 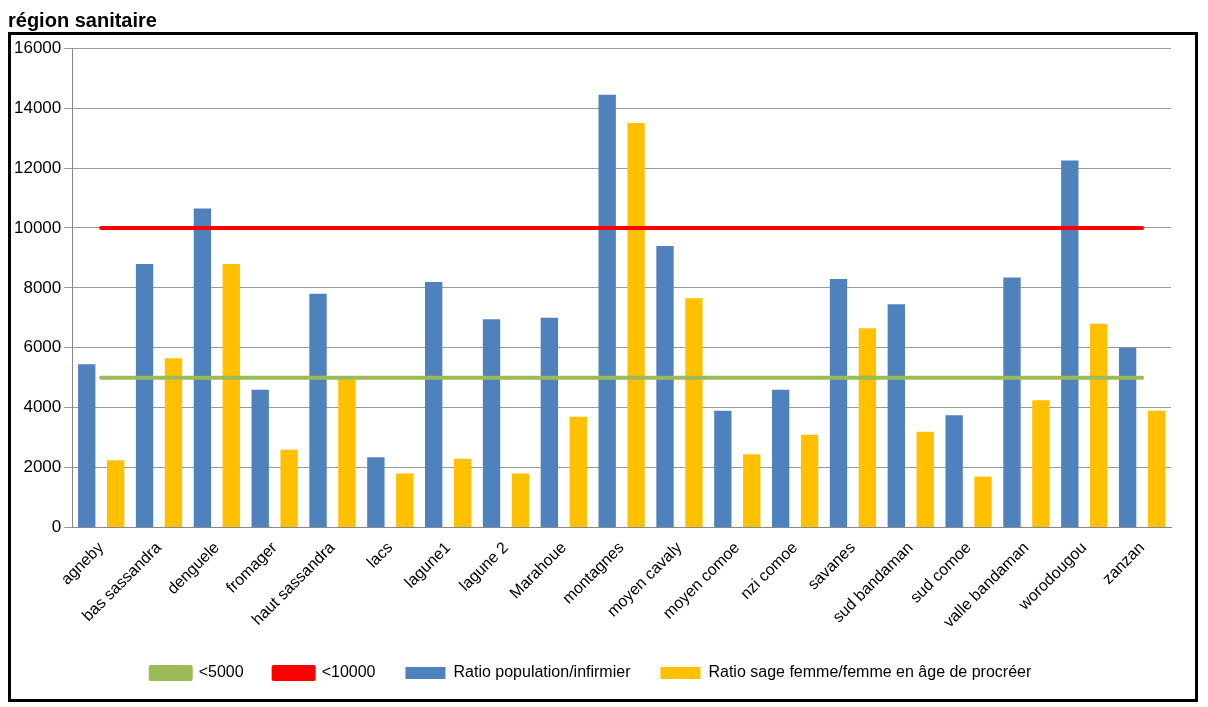 I want to click on y-tick-label: 6000, so click(x=42, y=347).